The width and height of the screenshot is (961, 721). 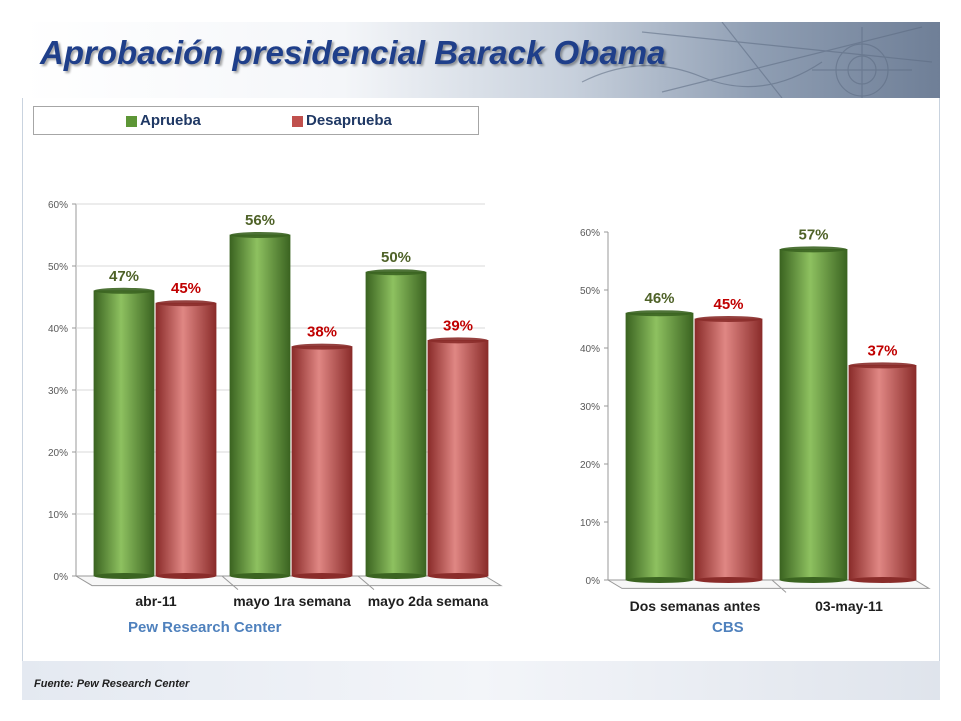 What do you see at coordinates (481, 680) in the screenshot?
I see `footer-bar` at bounding box center [481, 680].